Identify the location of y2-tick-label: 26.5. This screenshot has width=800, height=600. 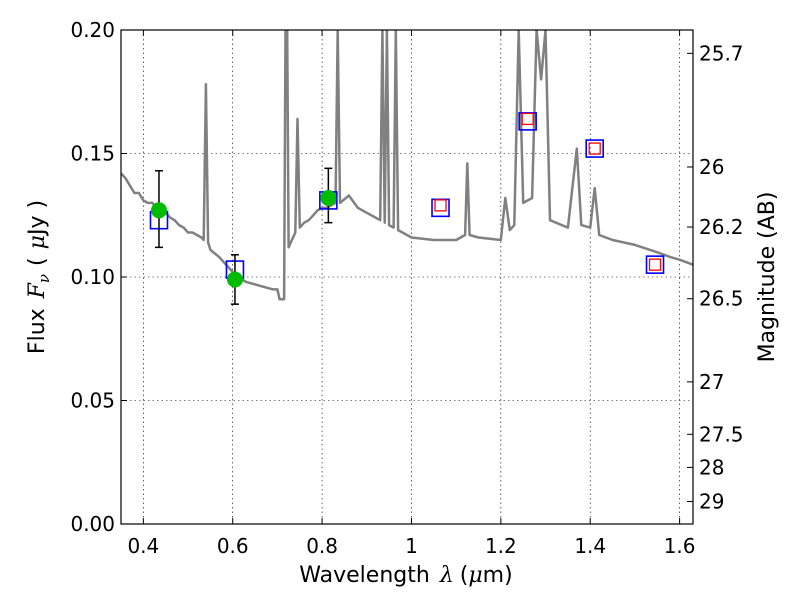
(721, 299).